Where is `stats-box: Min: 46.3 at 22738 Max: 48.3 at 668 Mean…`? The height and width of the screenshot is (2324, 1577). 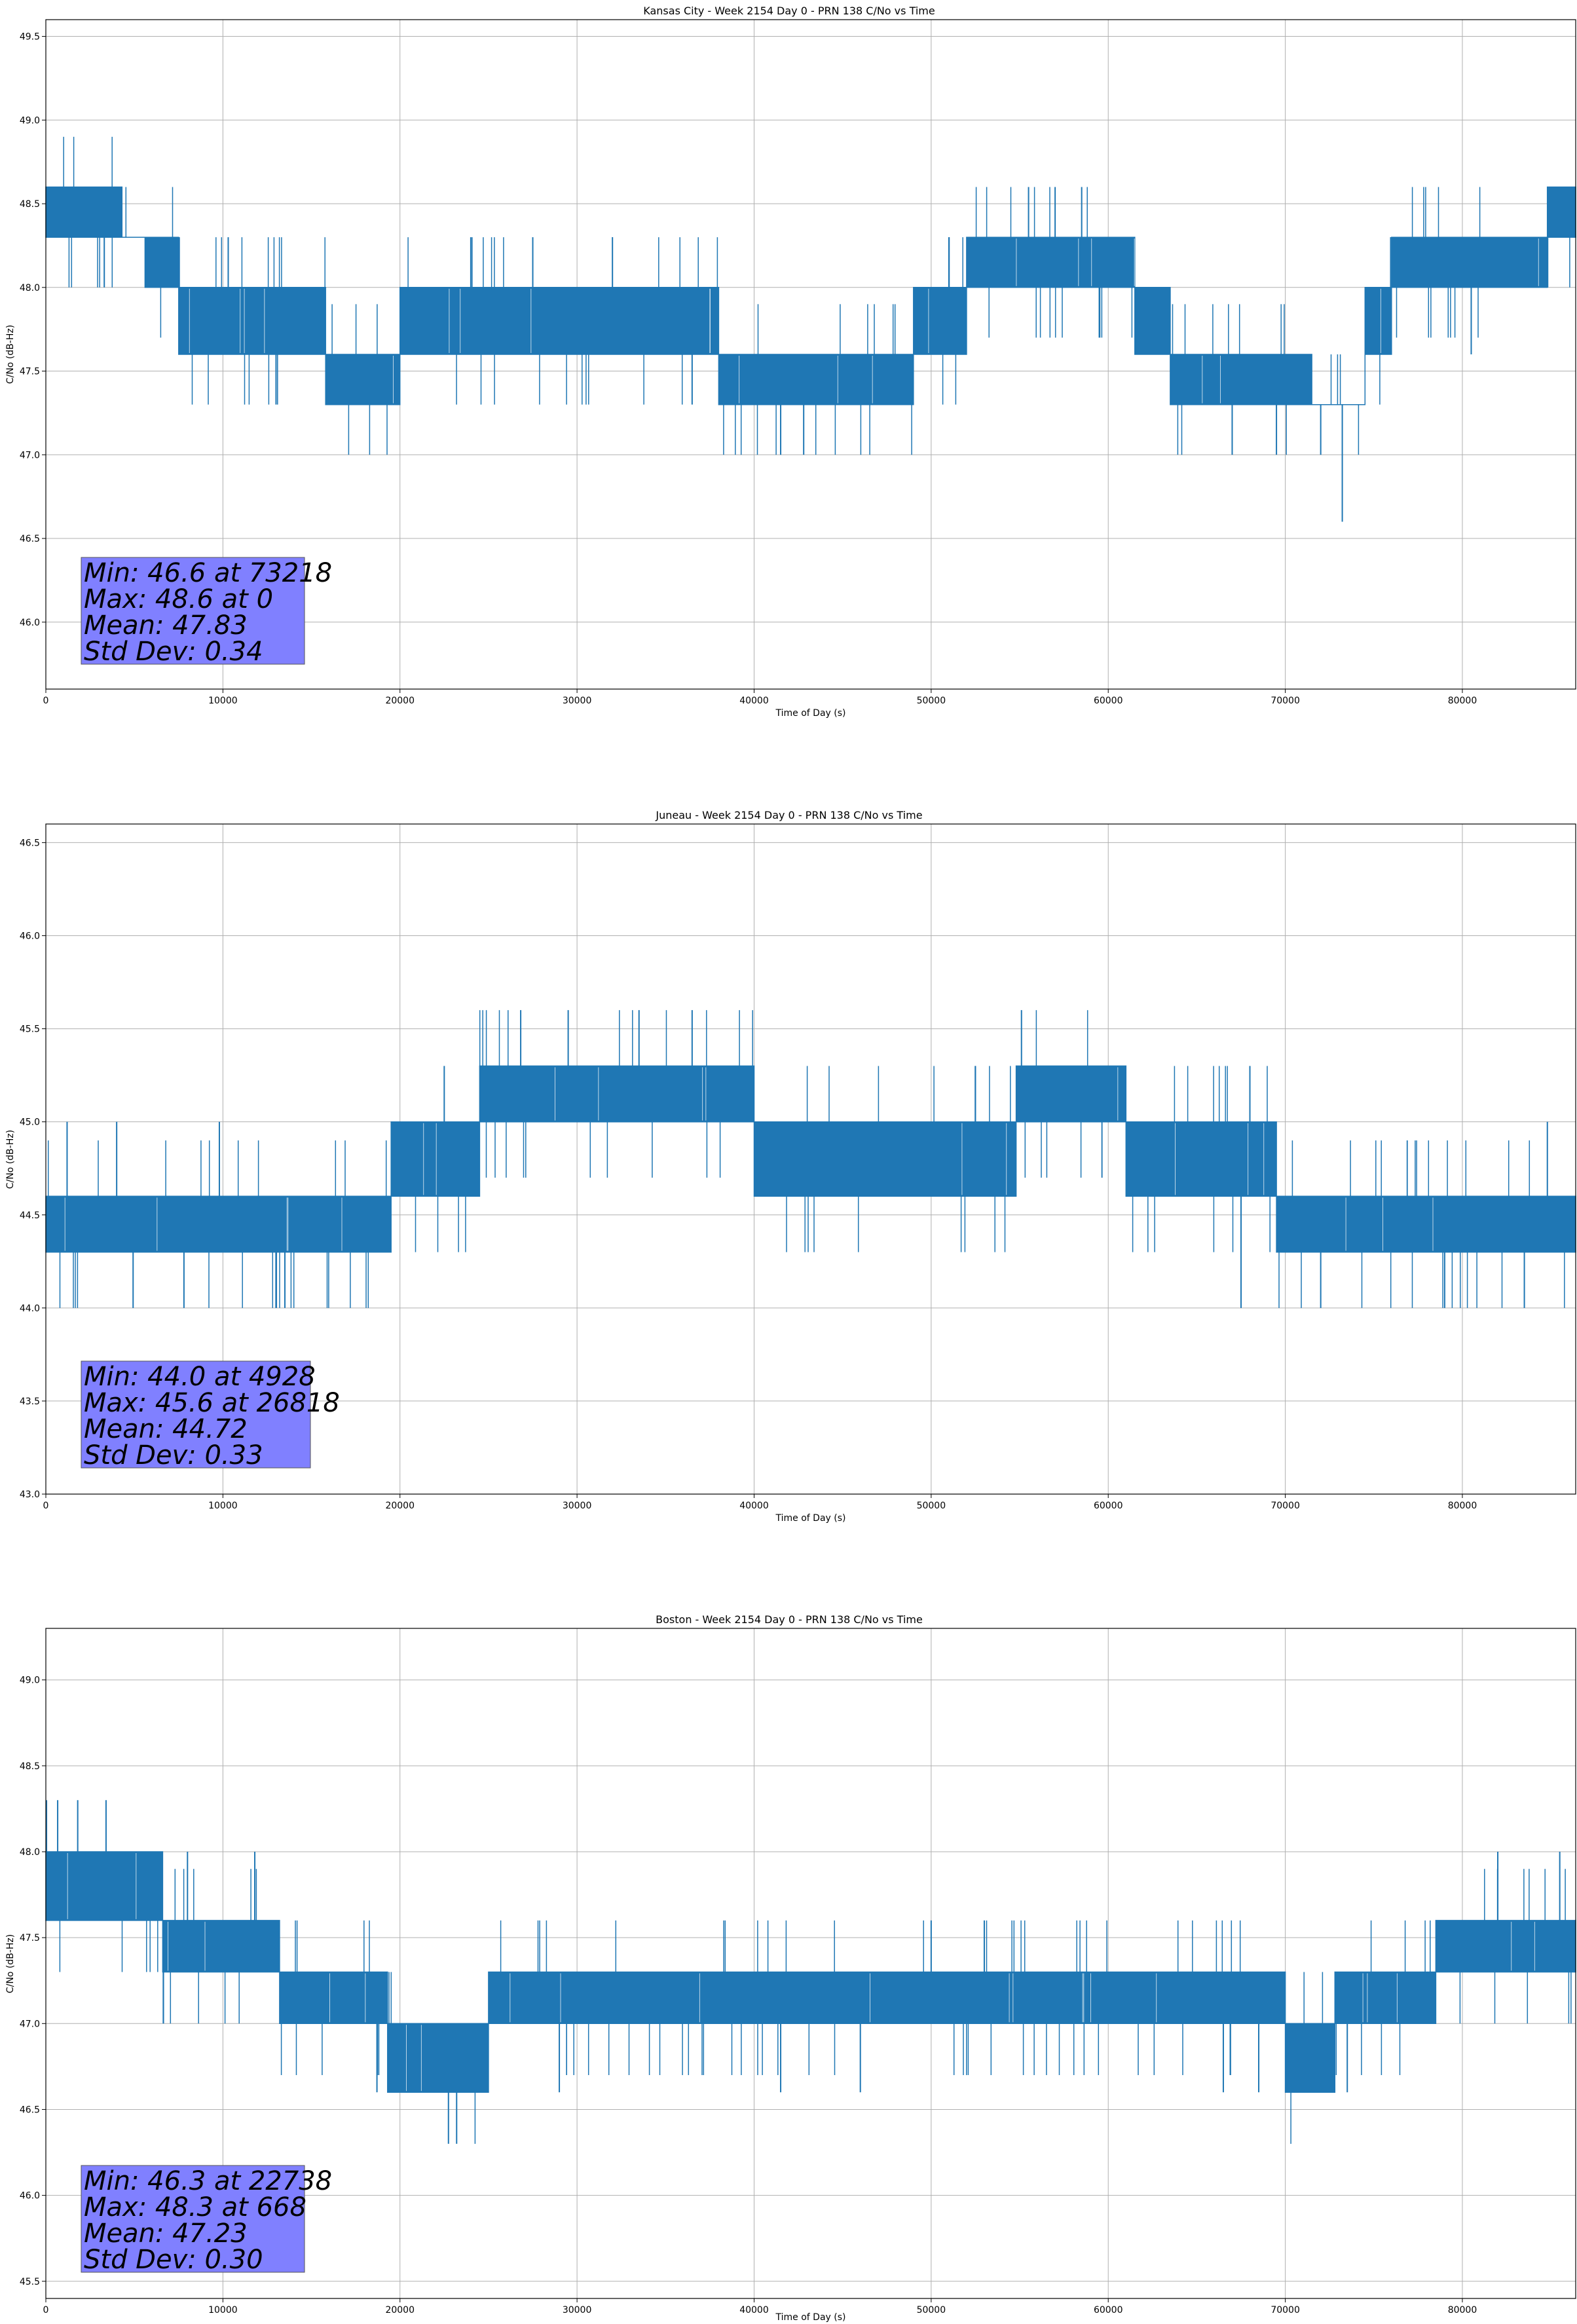
stats-box: Min: 46.3 at 22738 Max: 48.3 at 668 Mean… is located at coordinates (206, 2220).